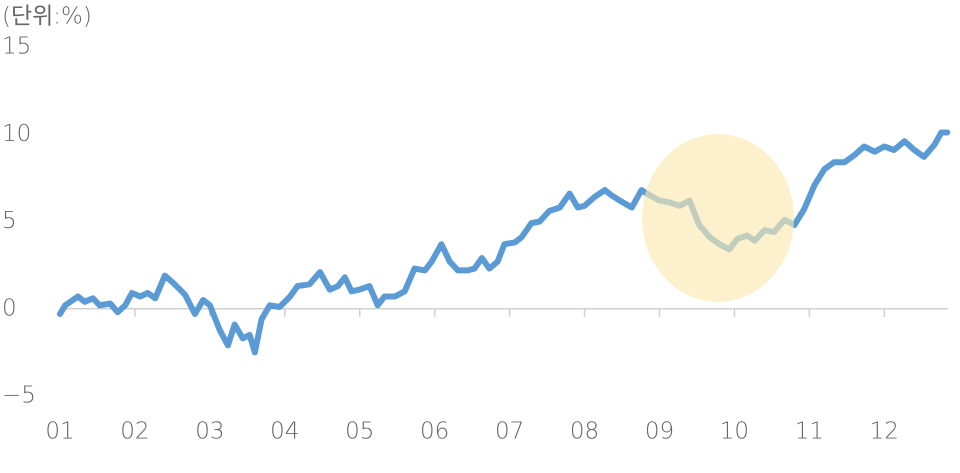  What do you see at coordinates (9, 308) in the screenshot?
I see `y-tick-label: 0` at bounding box center [9, 308].